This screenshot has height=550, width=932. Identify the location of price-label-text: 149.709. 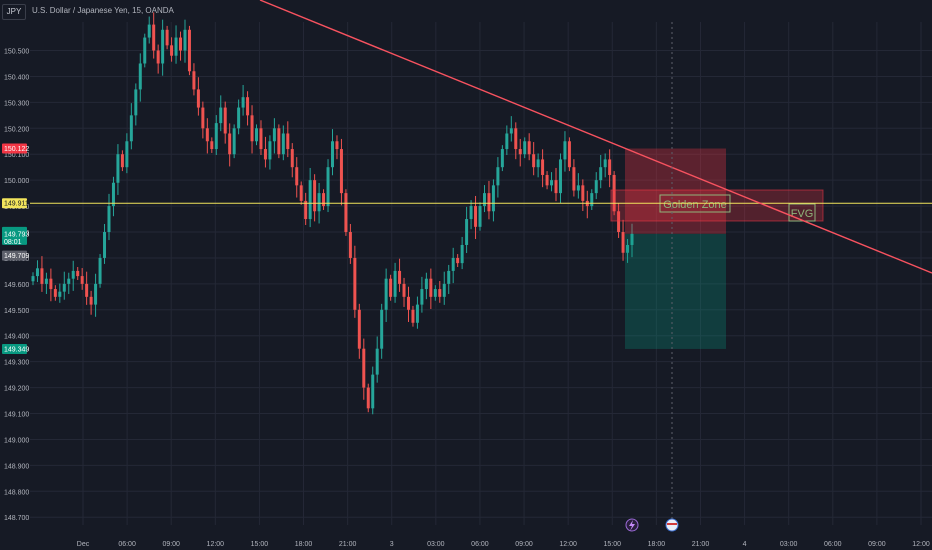
(16, 256).